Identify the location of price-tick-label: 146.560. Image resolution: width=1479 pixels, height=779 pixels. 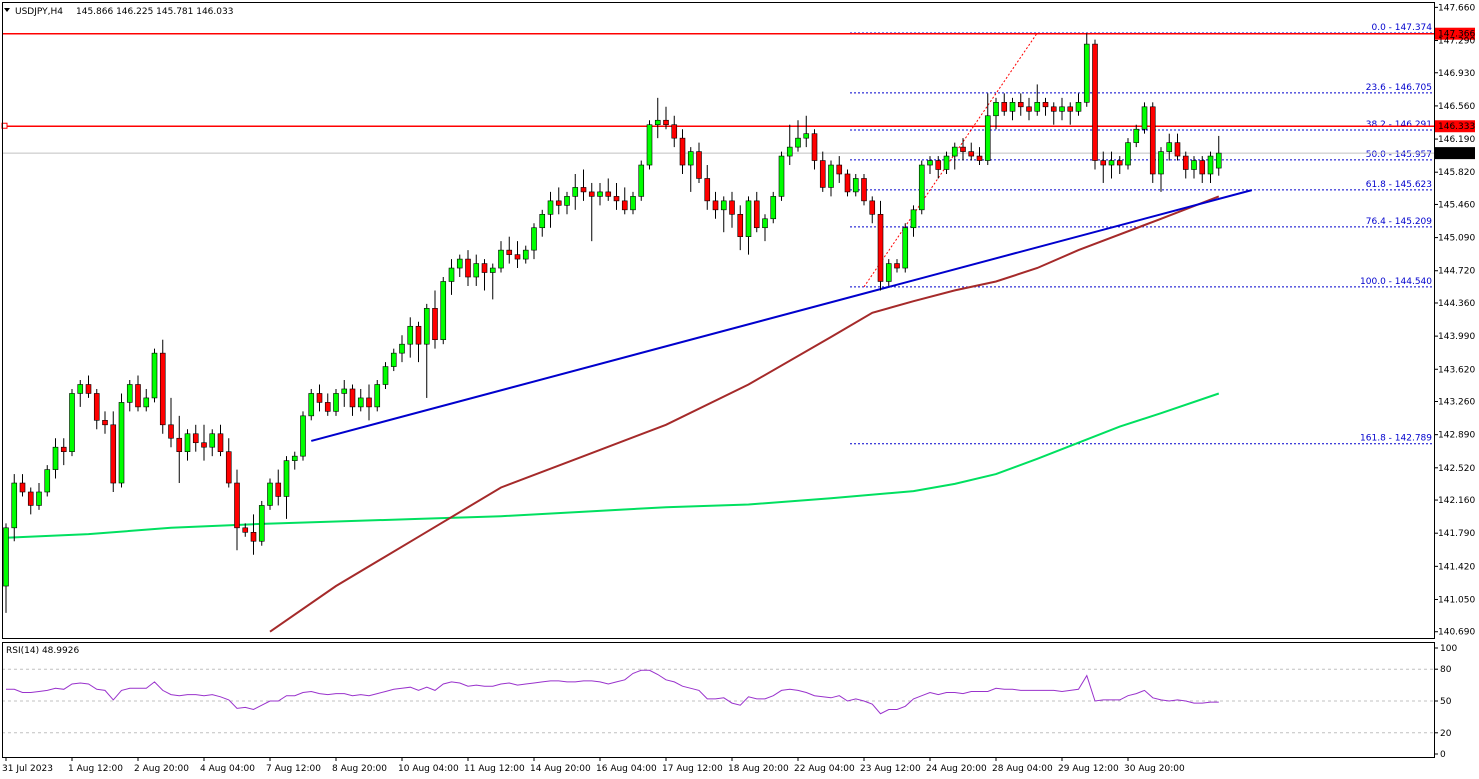
(1456, 107).